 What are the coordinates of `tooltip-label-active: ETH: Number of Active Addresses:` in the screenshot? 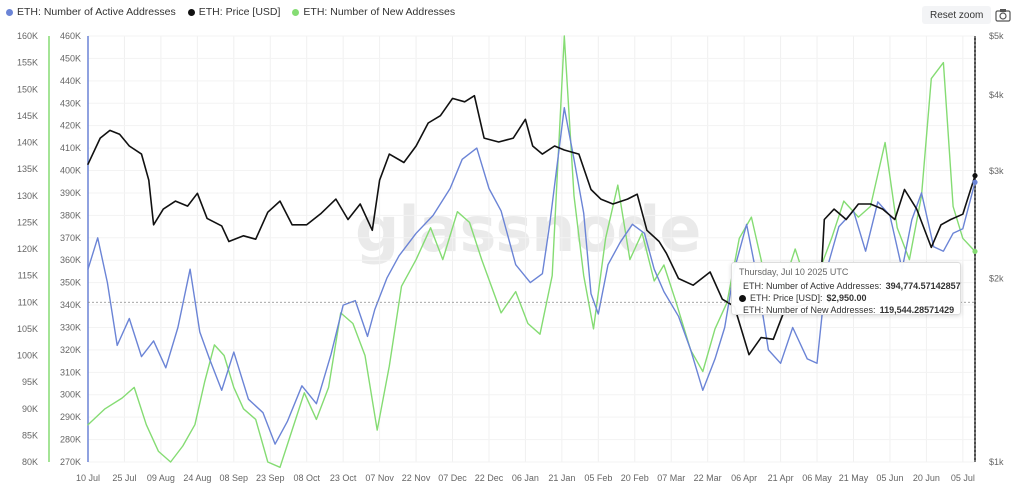 It's located at (812, 286).